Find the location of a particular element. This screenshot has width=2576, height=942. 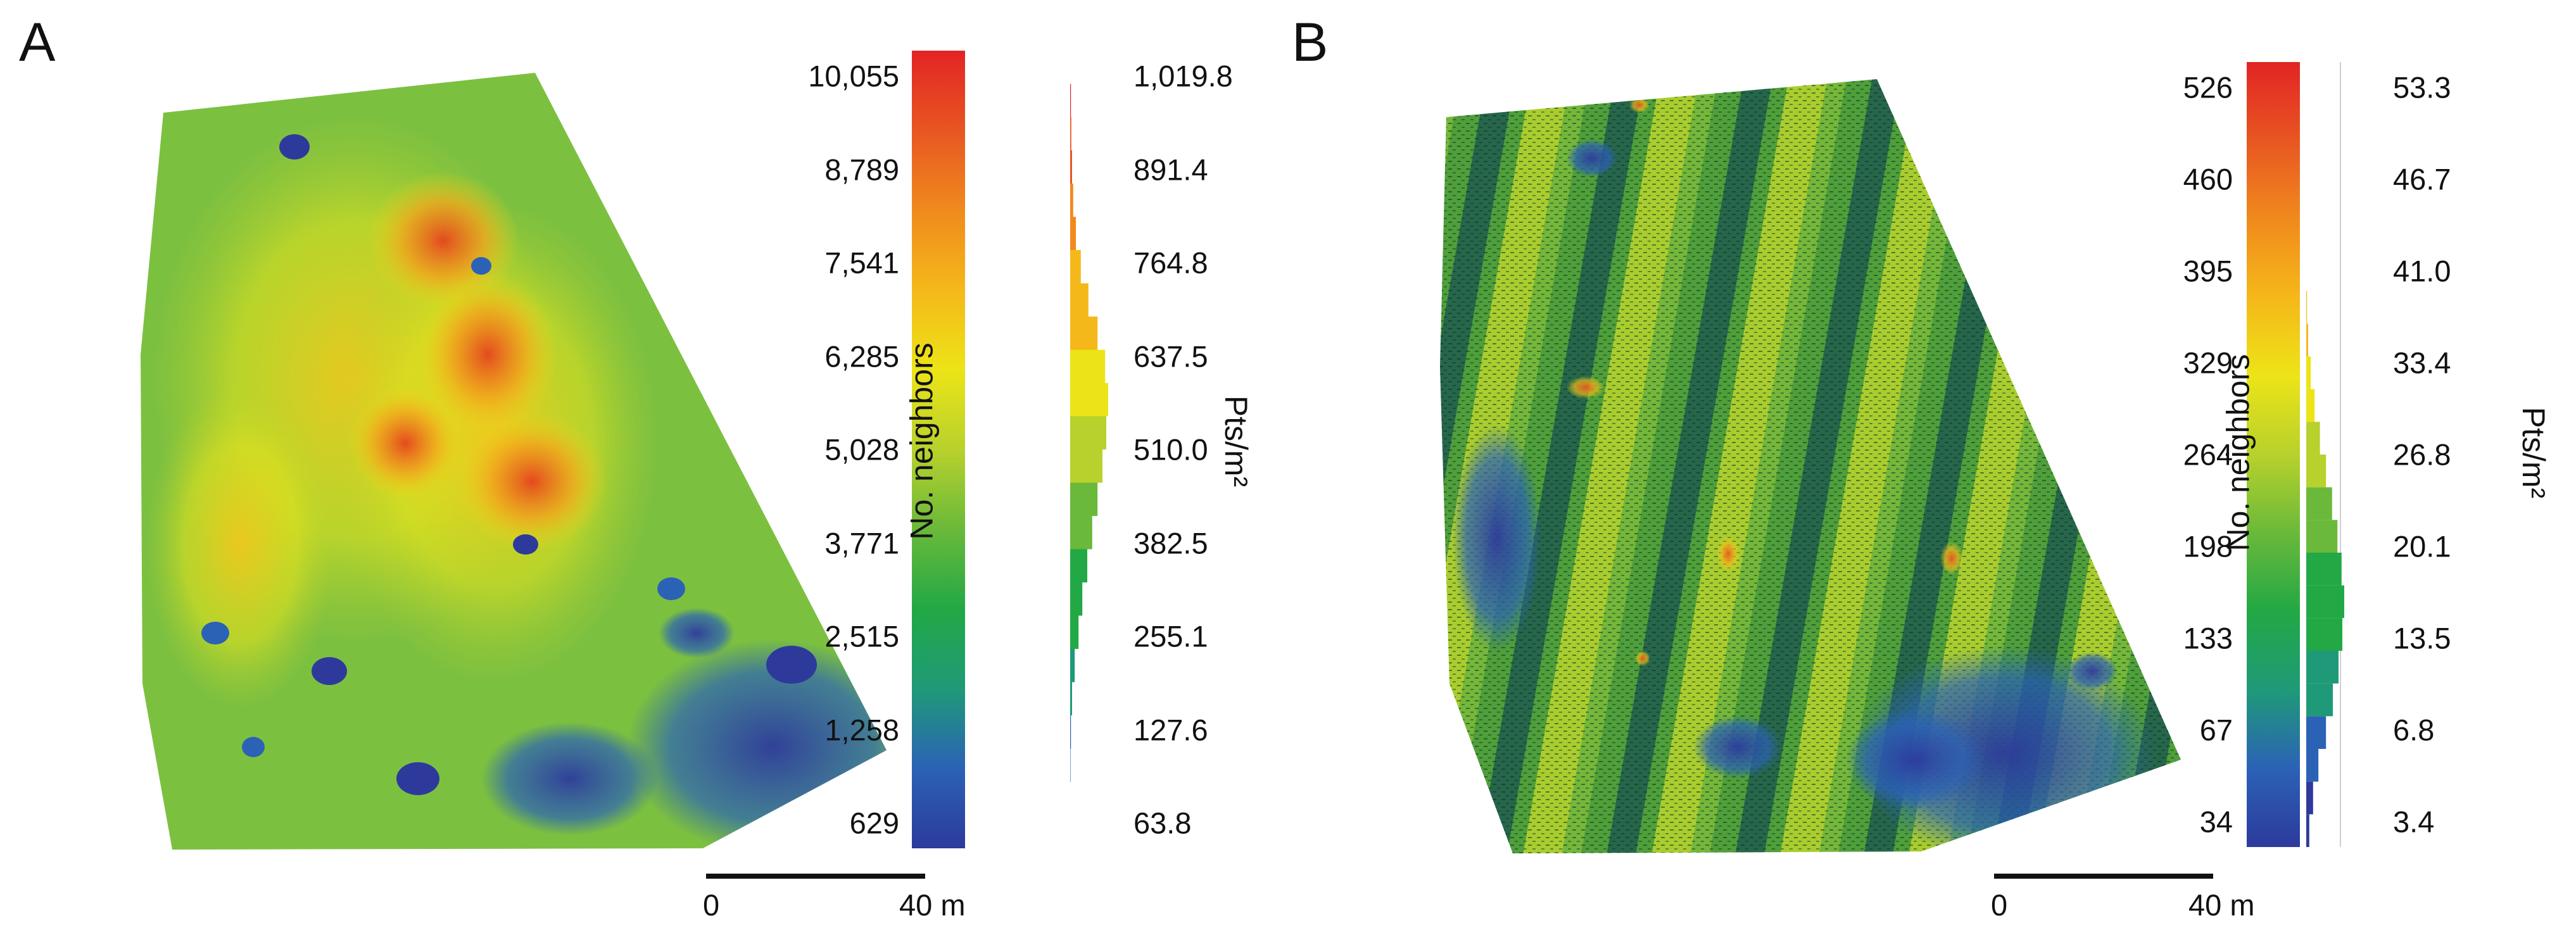

colorbar-tick-left: 1,258 is located at coordinates (861, 729).